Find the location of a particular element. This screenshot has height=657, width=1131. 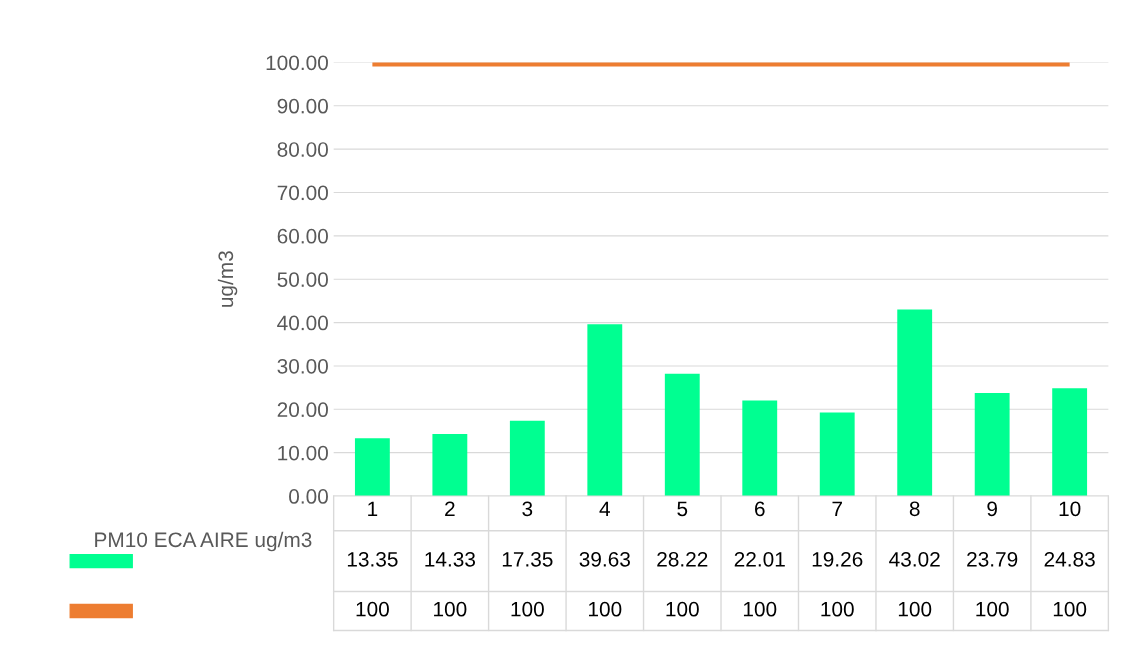

y-axis-title: ug/m3 is located at coordinates (227, 279).